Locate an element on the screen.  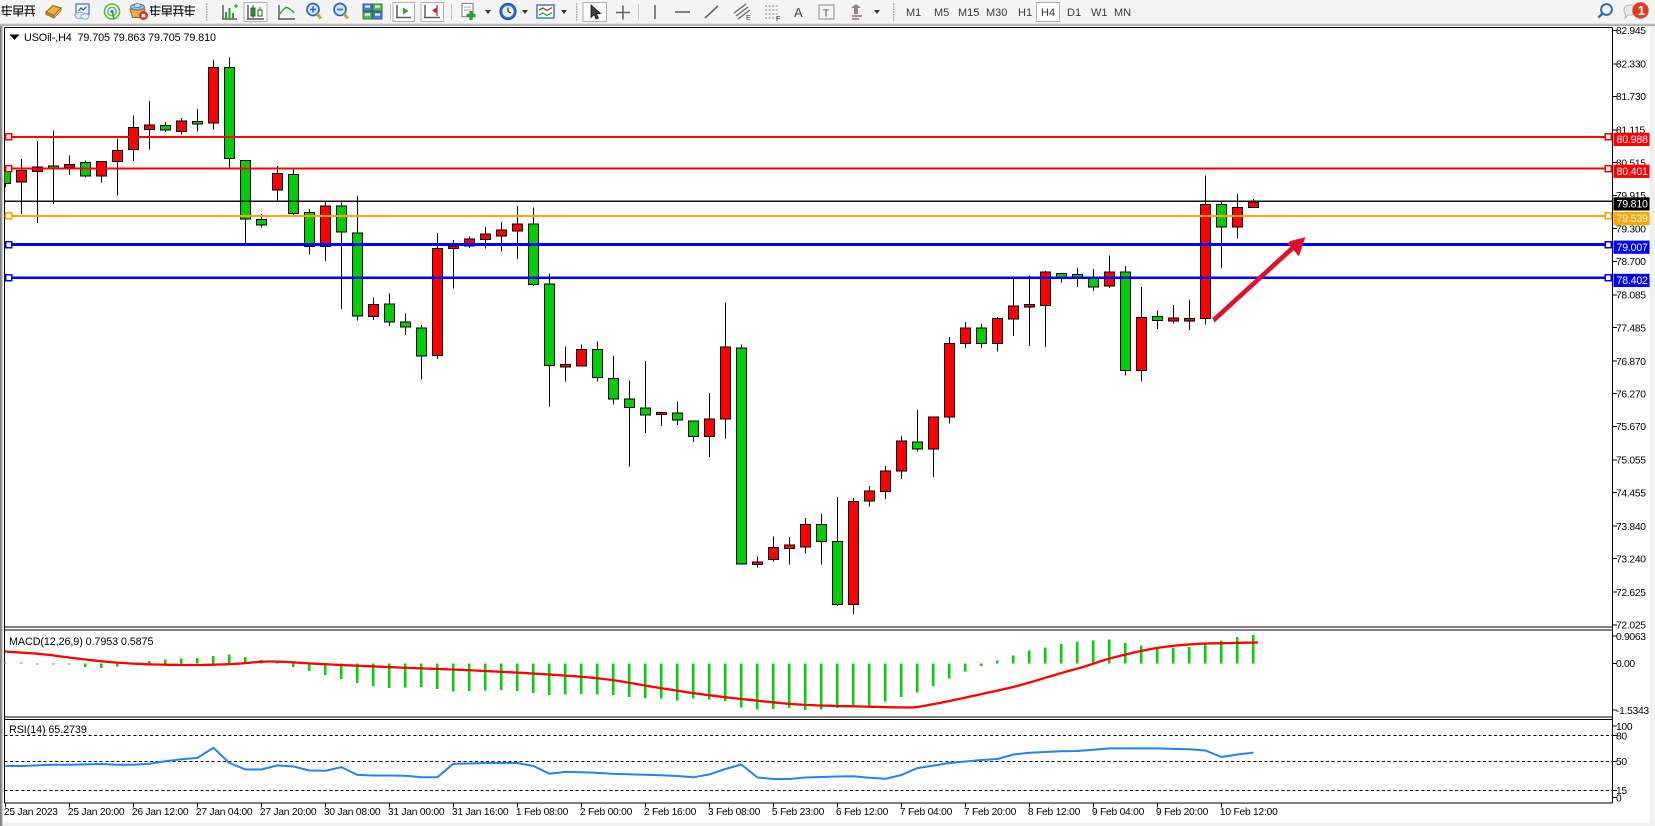
svg-text: 9 Feb 20:00 is located at coordinates (1182, 812).